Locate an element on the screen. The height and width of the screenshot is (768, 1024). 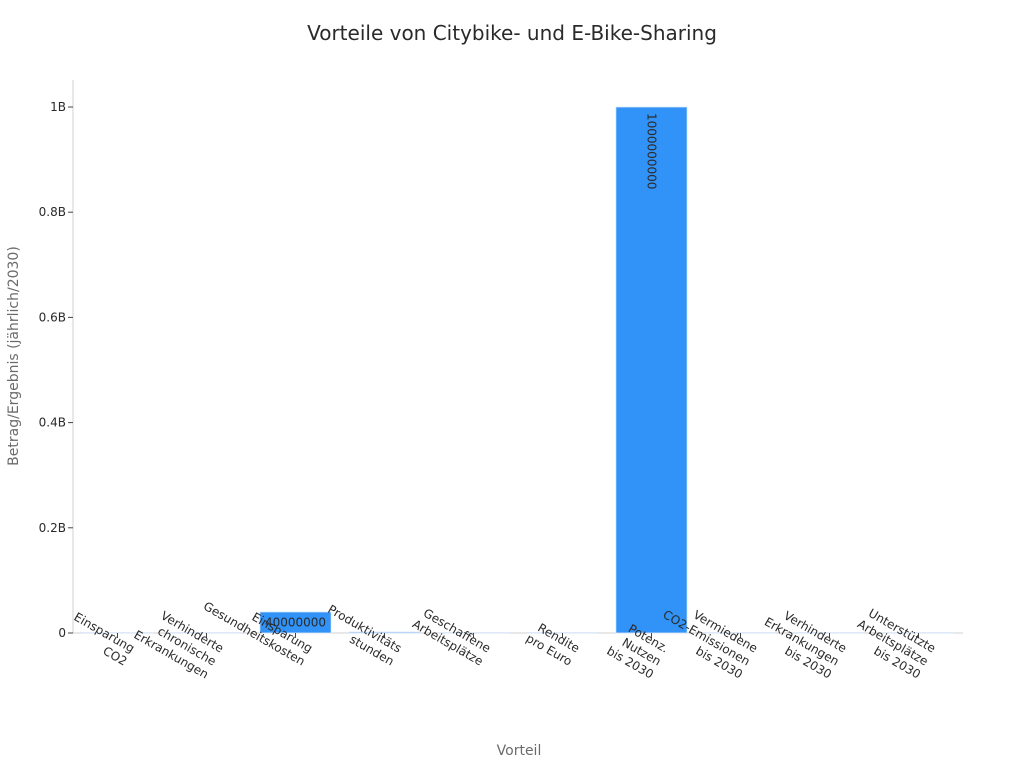
x-tick-label: UnterstützteArbeitsplätzebis 2030 is located at coordinates (892, 643).